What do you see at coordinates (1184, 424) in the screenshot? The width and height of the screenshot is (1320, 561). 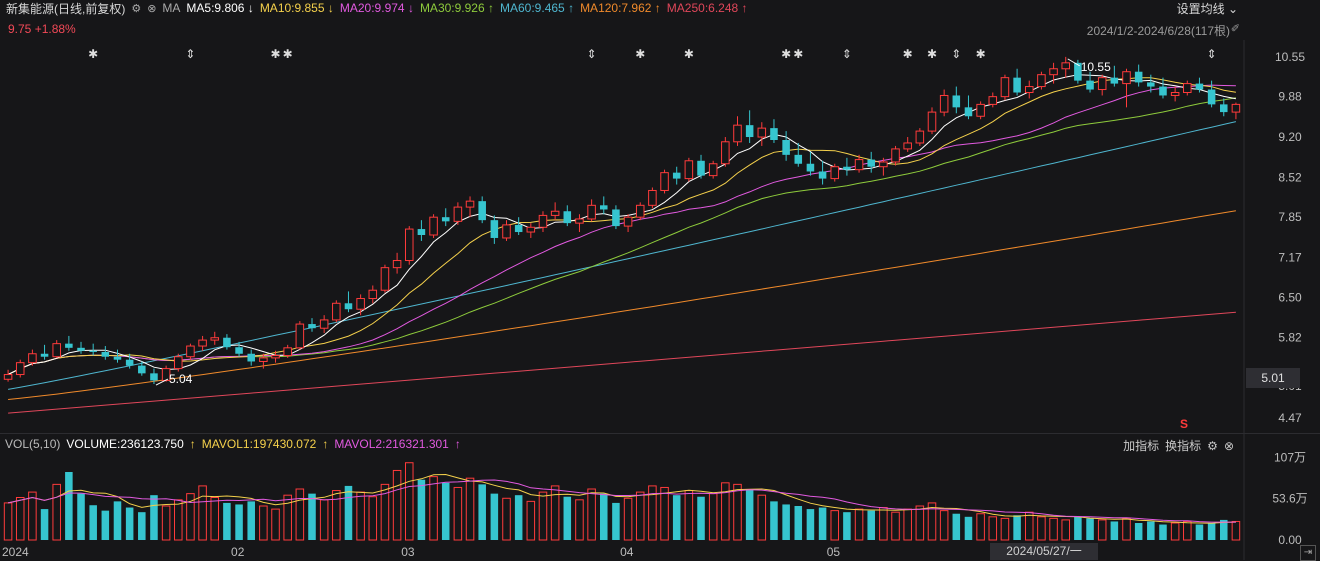 I see `signal-marker: S` at bounding box center [1184, 424].